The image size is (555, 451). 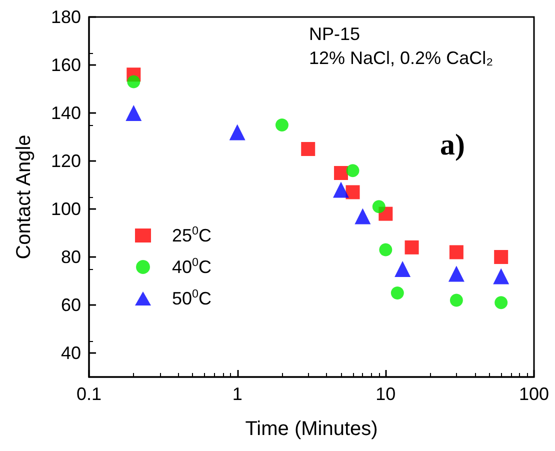 I want to click on y-tick-label: 140, so click(x=65, y=113).